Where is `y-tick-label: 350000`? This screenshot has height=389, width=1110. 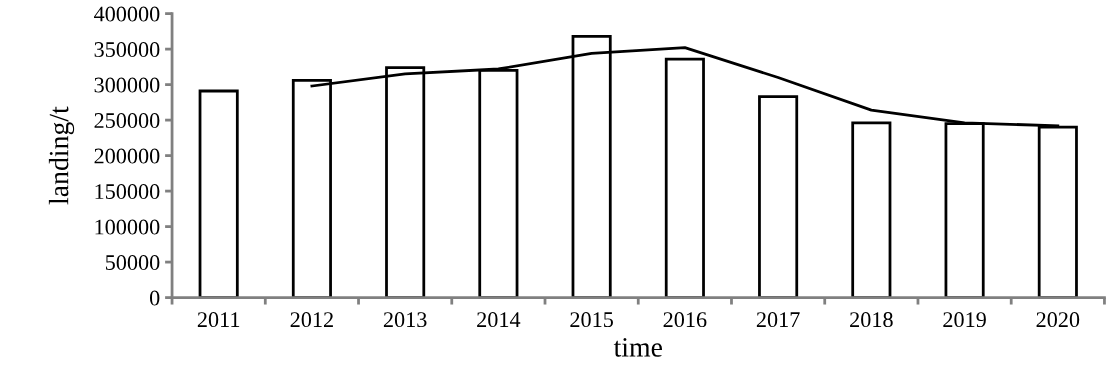 y-tick-label: 350000 is located at coordinates (127, 50).